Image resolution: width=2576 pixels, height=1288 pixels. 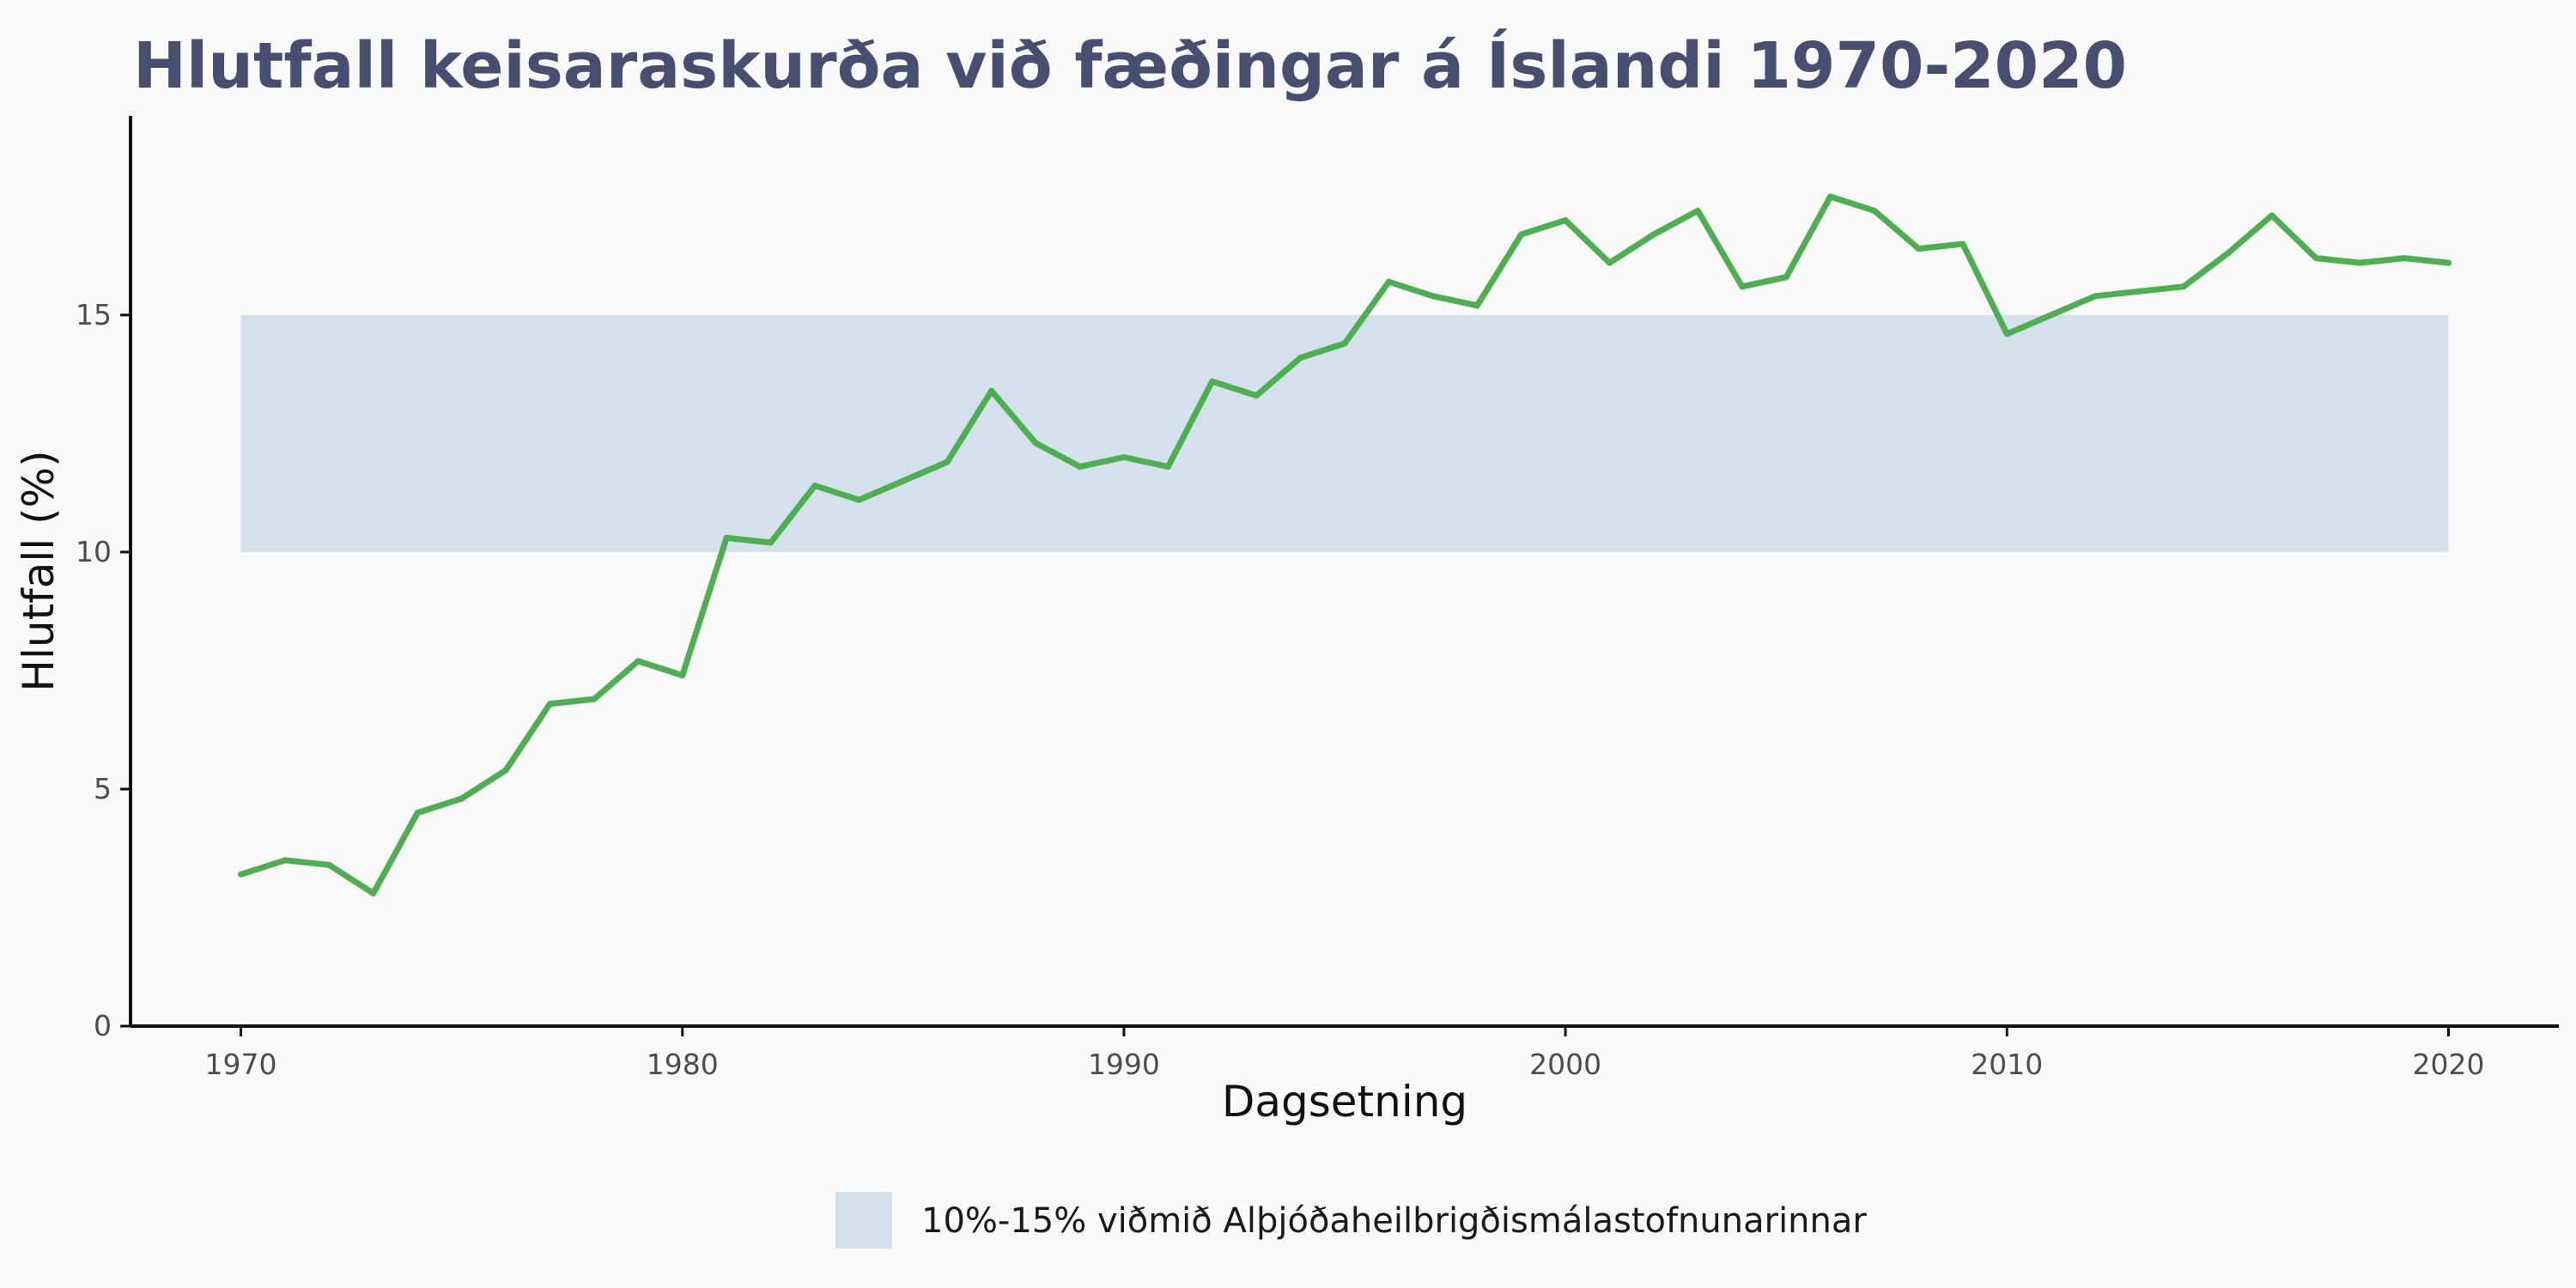 I want to click on x-axis-ticks: 1970 1980 1990 2000 2010 2020, so click(x=1345, y=1053).